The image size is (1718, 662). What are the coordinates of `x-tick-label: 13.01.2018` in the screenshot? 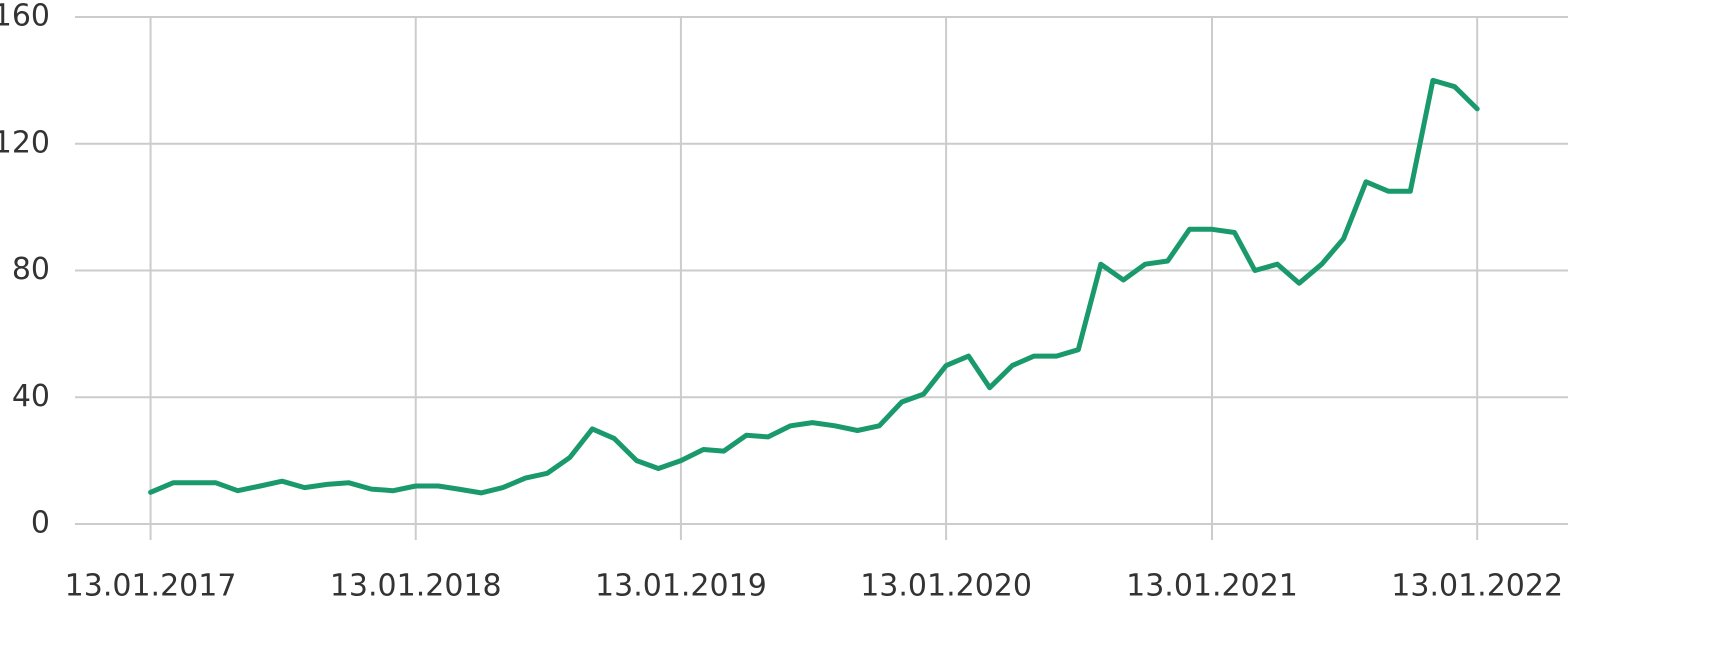 It's located at (416, 586).